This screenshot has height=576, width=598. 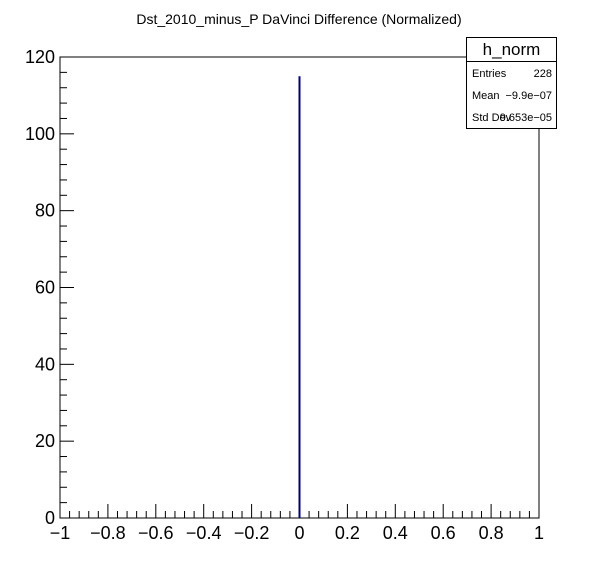 What do you see at coordinates (45, 364) in the screenshot?
I see `y-tick-label: 40` at bounding box center [45, 364].